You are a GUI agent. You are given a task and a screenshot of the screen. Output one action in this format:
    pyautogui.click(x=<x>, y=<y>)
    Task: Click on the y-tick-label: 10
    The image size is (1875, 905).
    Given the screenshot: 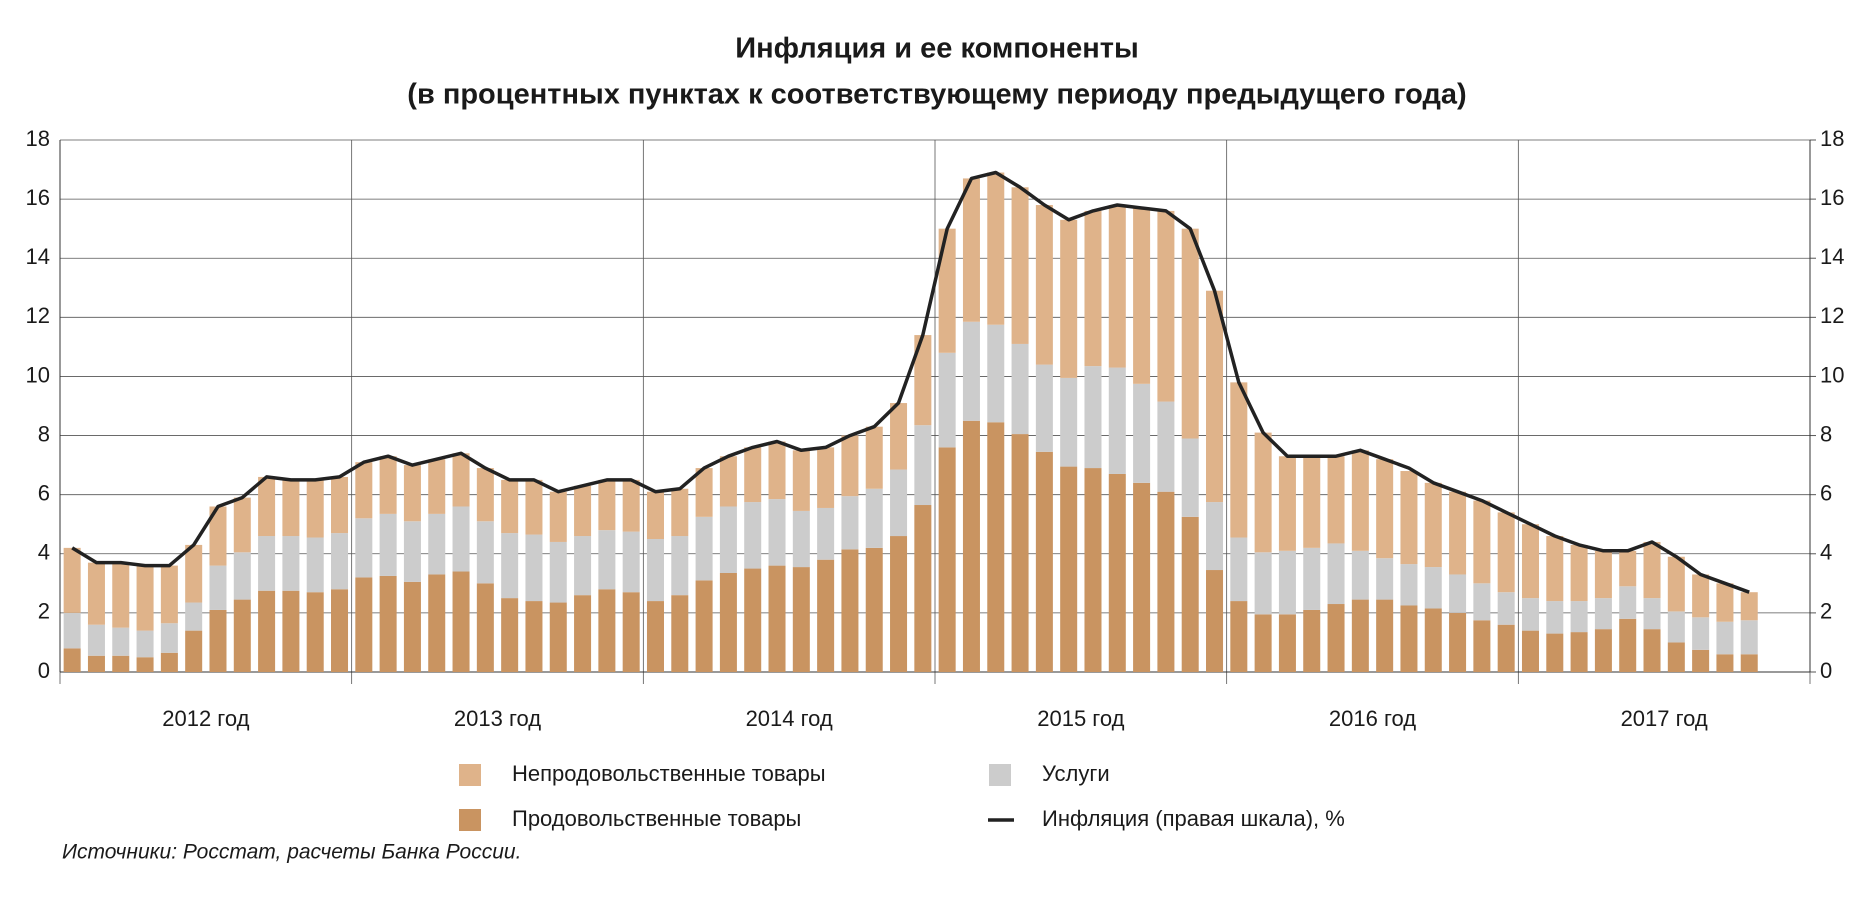 What is the action you would take?
    pyautogui.click(x=38, y=374)
    